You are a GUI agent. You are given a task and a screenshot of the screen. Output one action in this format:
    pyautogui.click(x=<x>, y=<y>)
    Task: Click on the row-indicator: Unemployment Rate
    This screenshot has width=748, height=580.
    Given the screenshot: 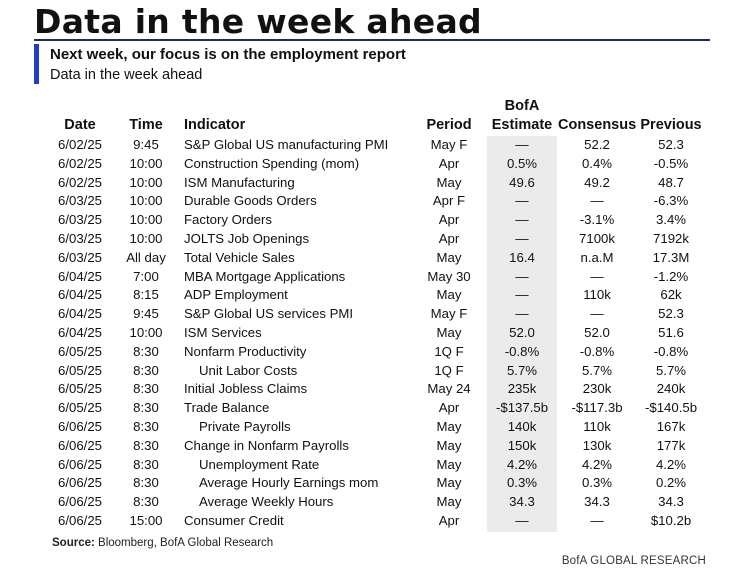 What is the action you would take?
    pyautogui.click(x=259, y=464)
    